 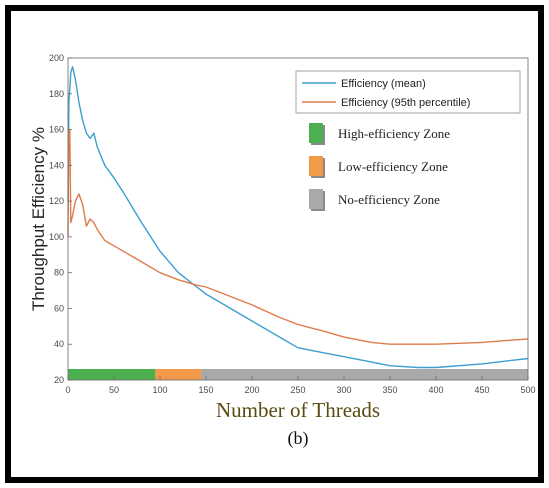 I want to click on zone-swatch-none, so click(x=316, y=199).